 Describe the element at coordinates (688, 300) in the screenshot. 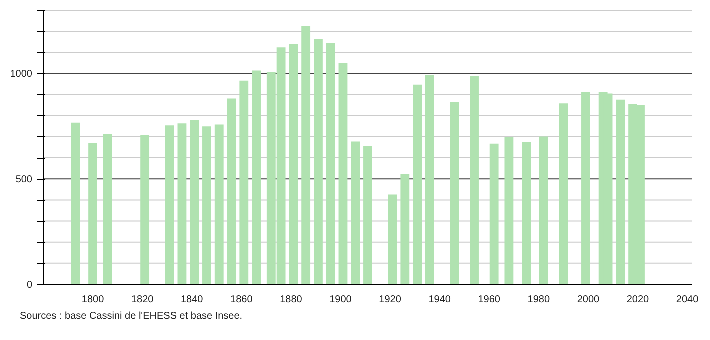

I see `x-tick-label: 2040` at that location.